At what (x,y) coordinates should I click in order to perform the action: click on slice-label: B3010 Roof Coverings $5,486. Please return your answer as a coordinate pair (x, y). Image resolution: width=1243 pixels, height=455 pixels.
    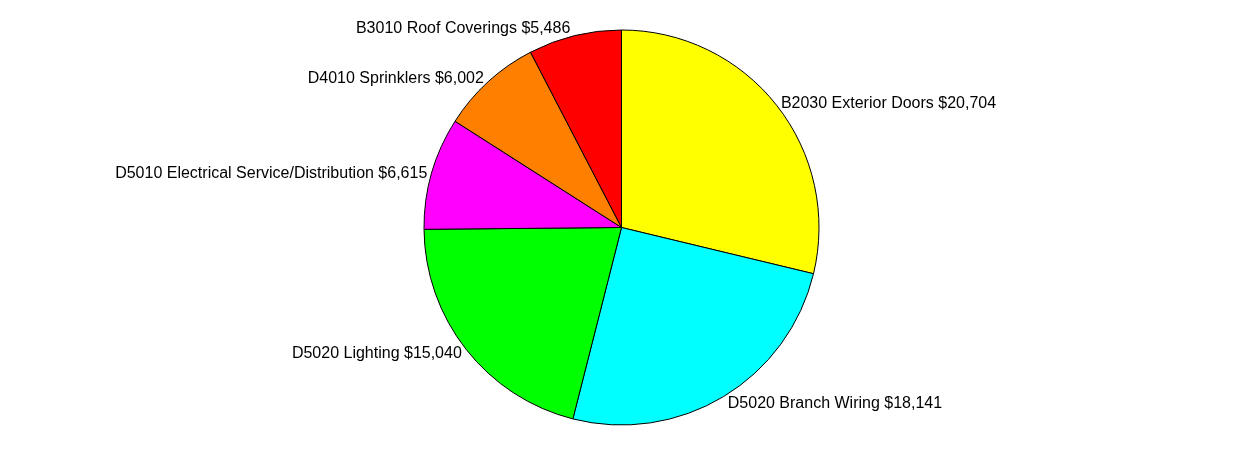
    Looking at the image, I should click on (463, 28).